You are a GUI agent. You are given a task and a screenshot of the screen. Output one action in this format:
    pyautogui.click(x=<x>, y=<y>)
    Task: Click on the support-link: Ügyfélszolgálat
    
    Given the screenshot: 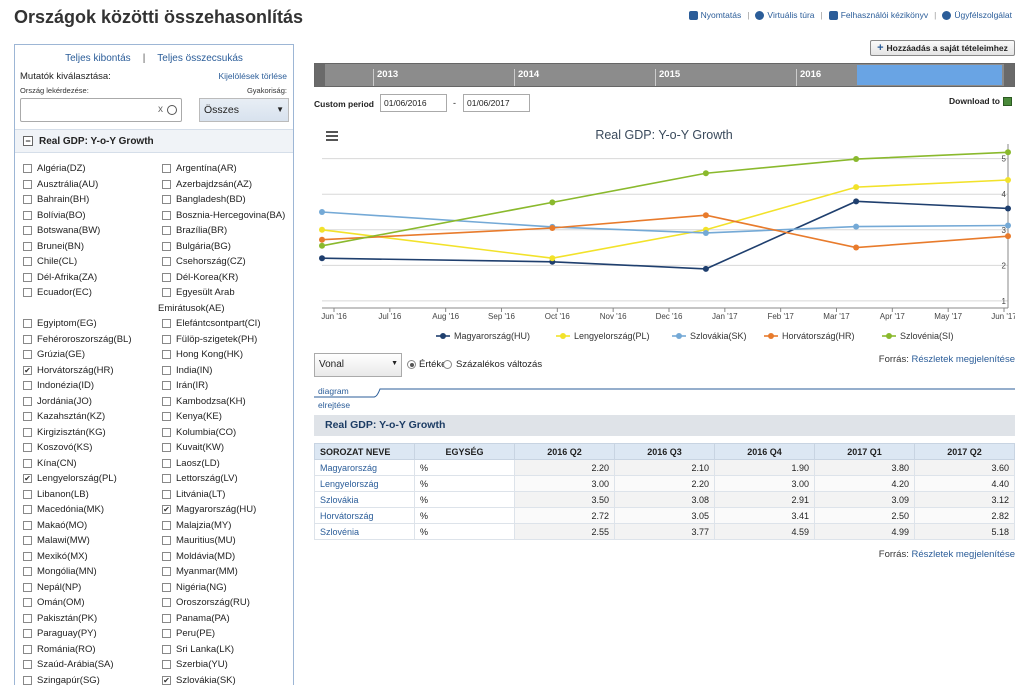 What is the action you would take?
    pyautogui.click(x=977, y=15)
    